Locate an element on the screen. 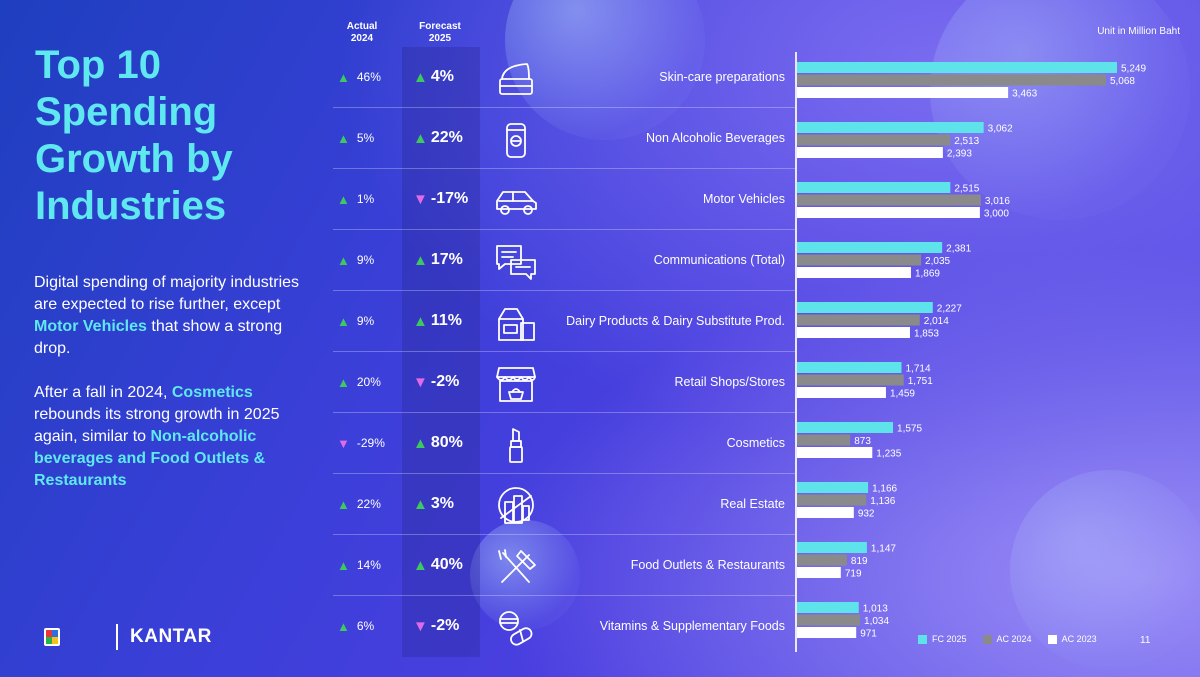  cream-jar-icon is located at coordinates (516, 78).